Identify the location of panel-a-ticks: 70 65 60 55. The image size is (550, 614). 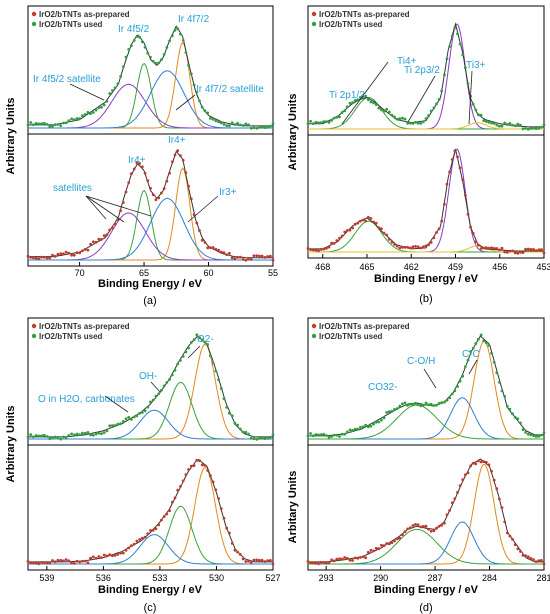
(176, 270).